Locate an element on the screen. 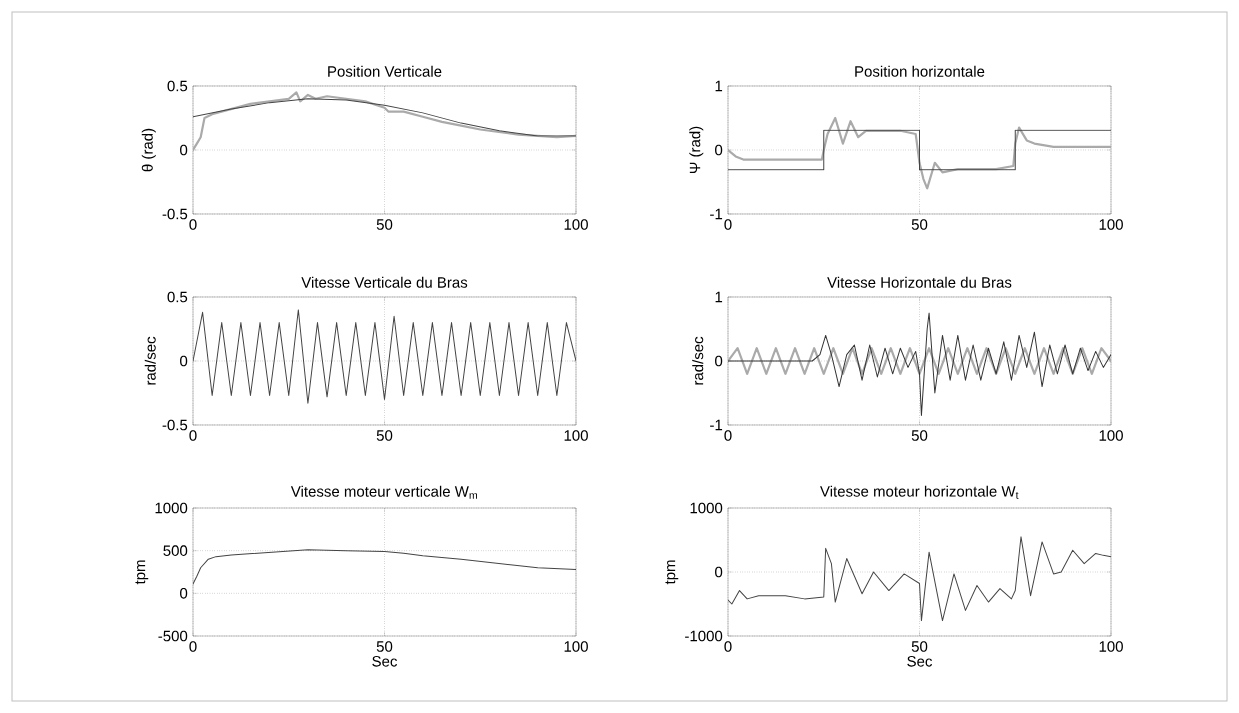 The image size is (1239, 713). chart-title: Vitesse Verticale du Bras is located at coordinates (384, 282).